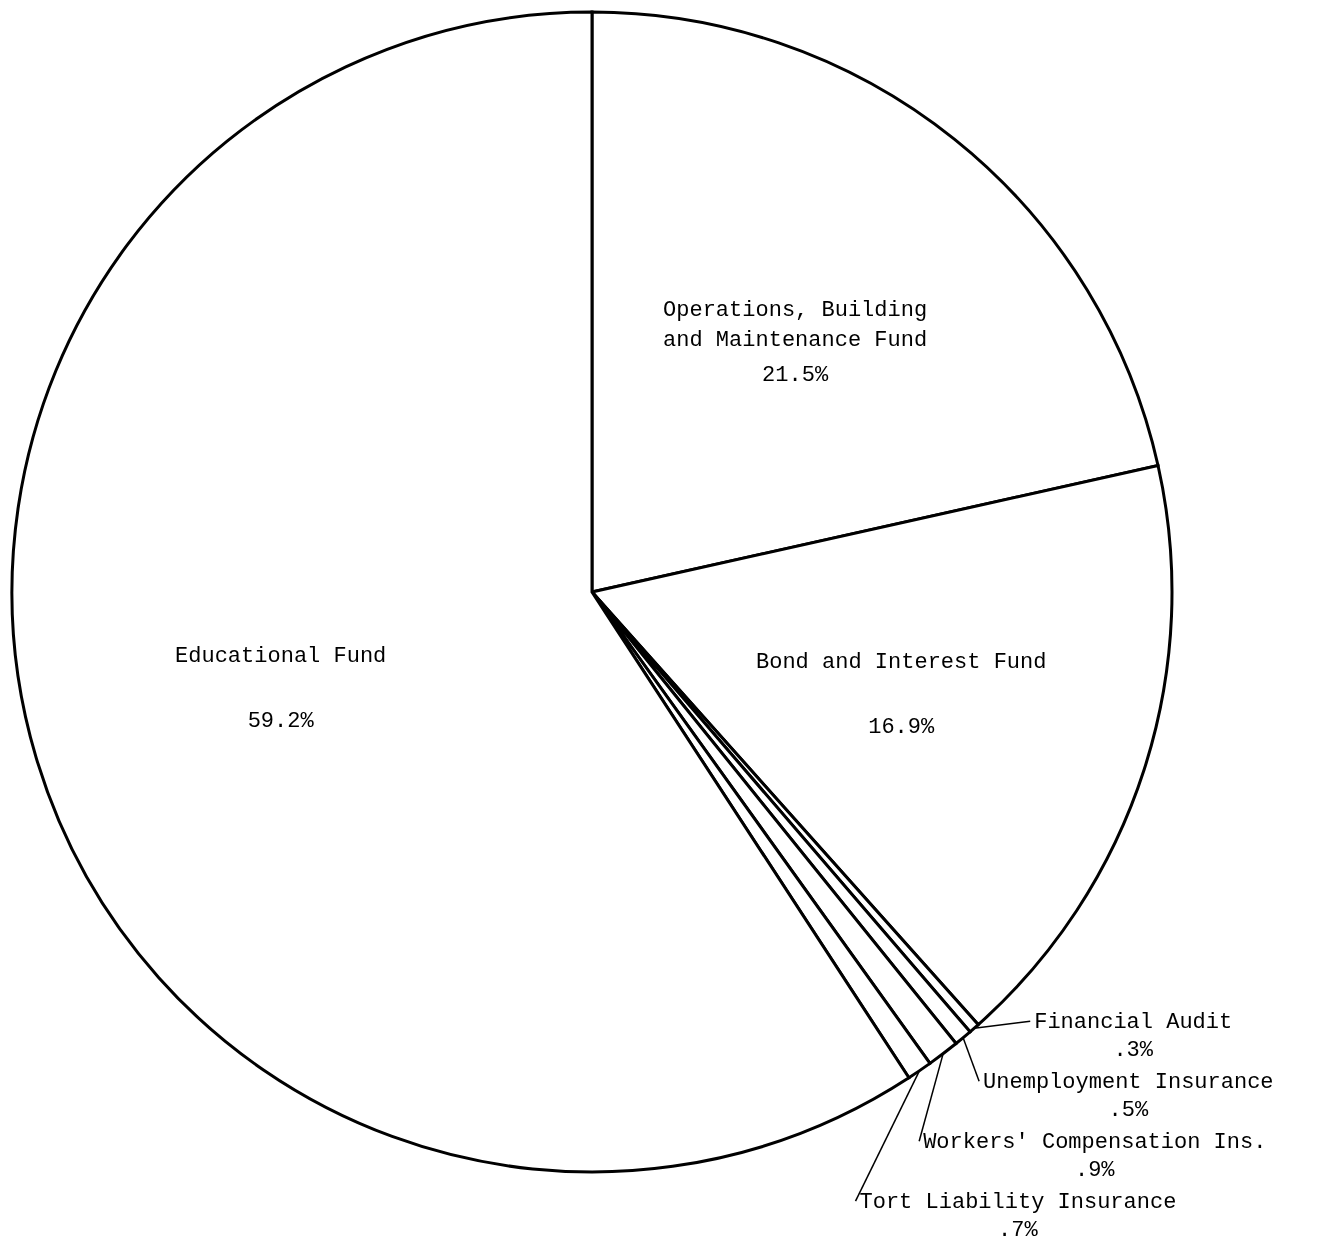 This screenshot has height=1249, width=1343. I want to click on data-label: 16.9%, so click(902, 728).